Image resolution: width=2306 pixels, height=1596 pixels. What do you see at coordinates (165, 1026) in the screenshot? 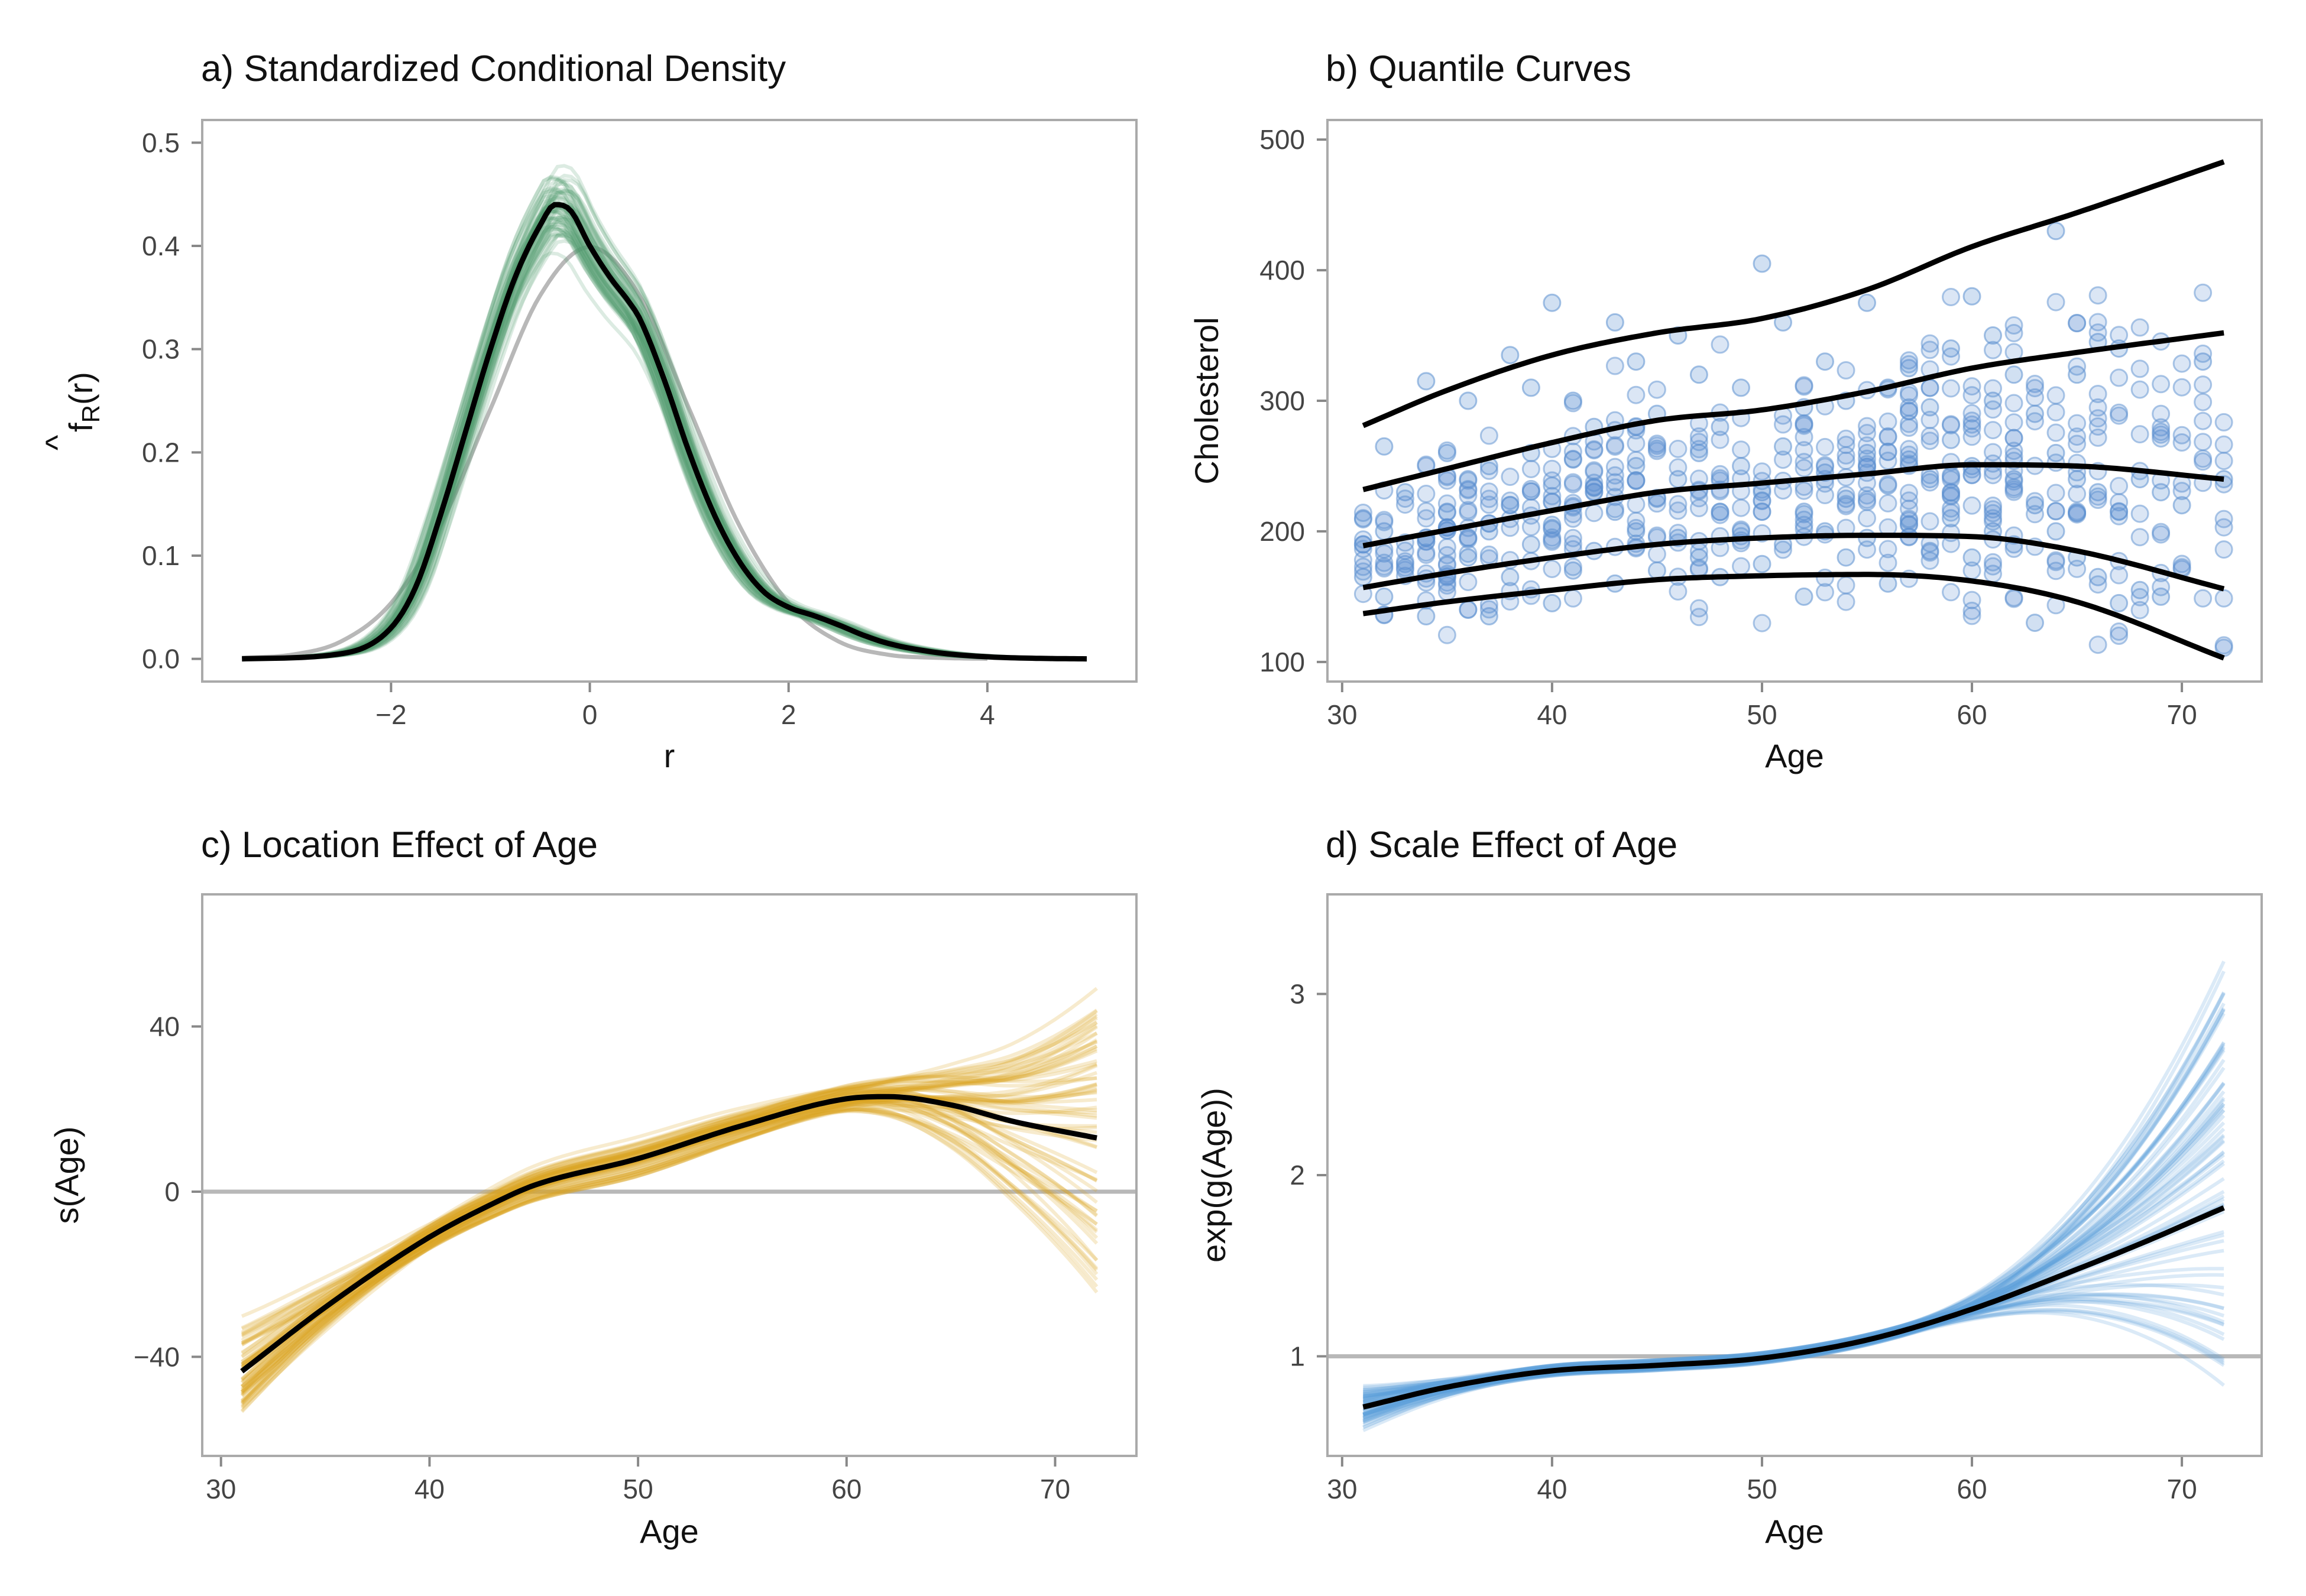
I see `panel-c-y-tick-label: 40` at bounding box center [165, 1026].